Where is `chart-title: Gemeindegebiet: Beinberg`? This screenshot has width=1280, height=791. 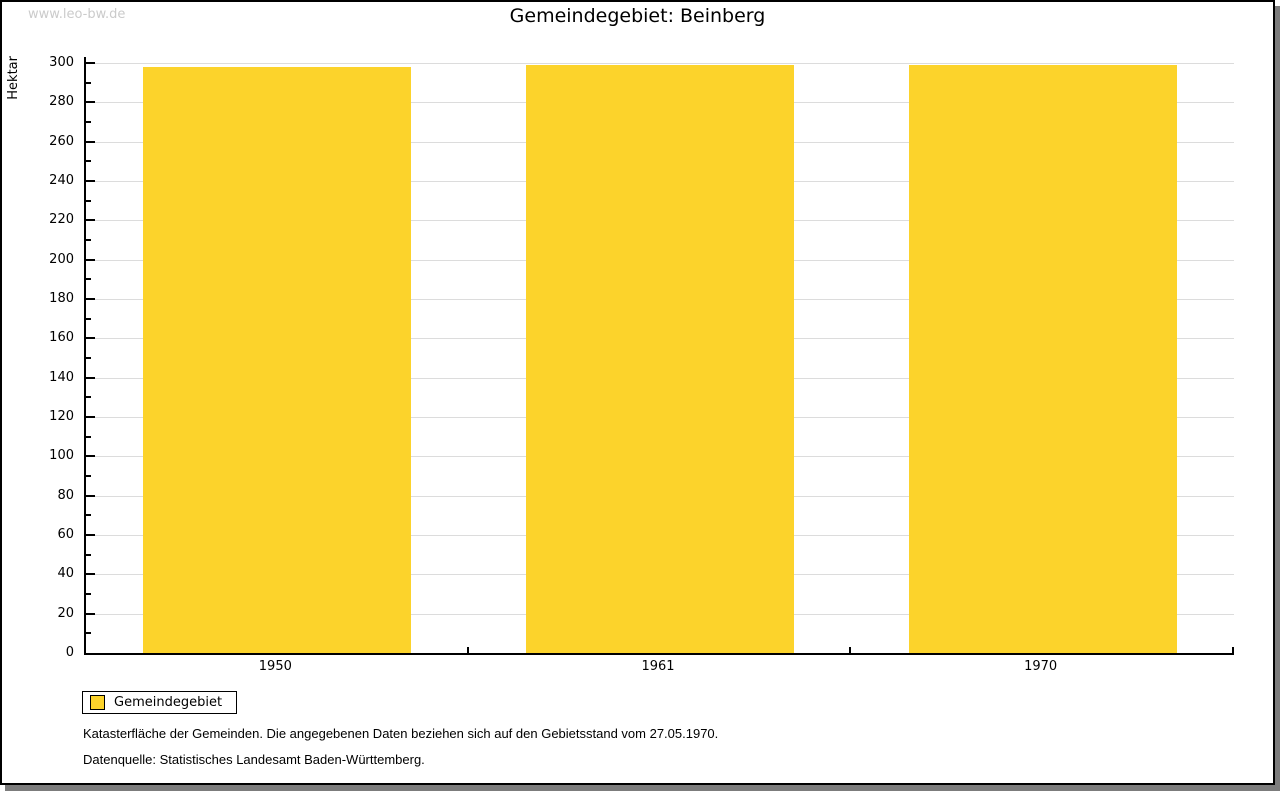
chart-title: Gemeindegebiet: Beinberg is located at coordinates (637, 16).